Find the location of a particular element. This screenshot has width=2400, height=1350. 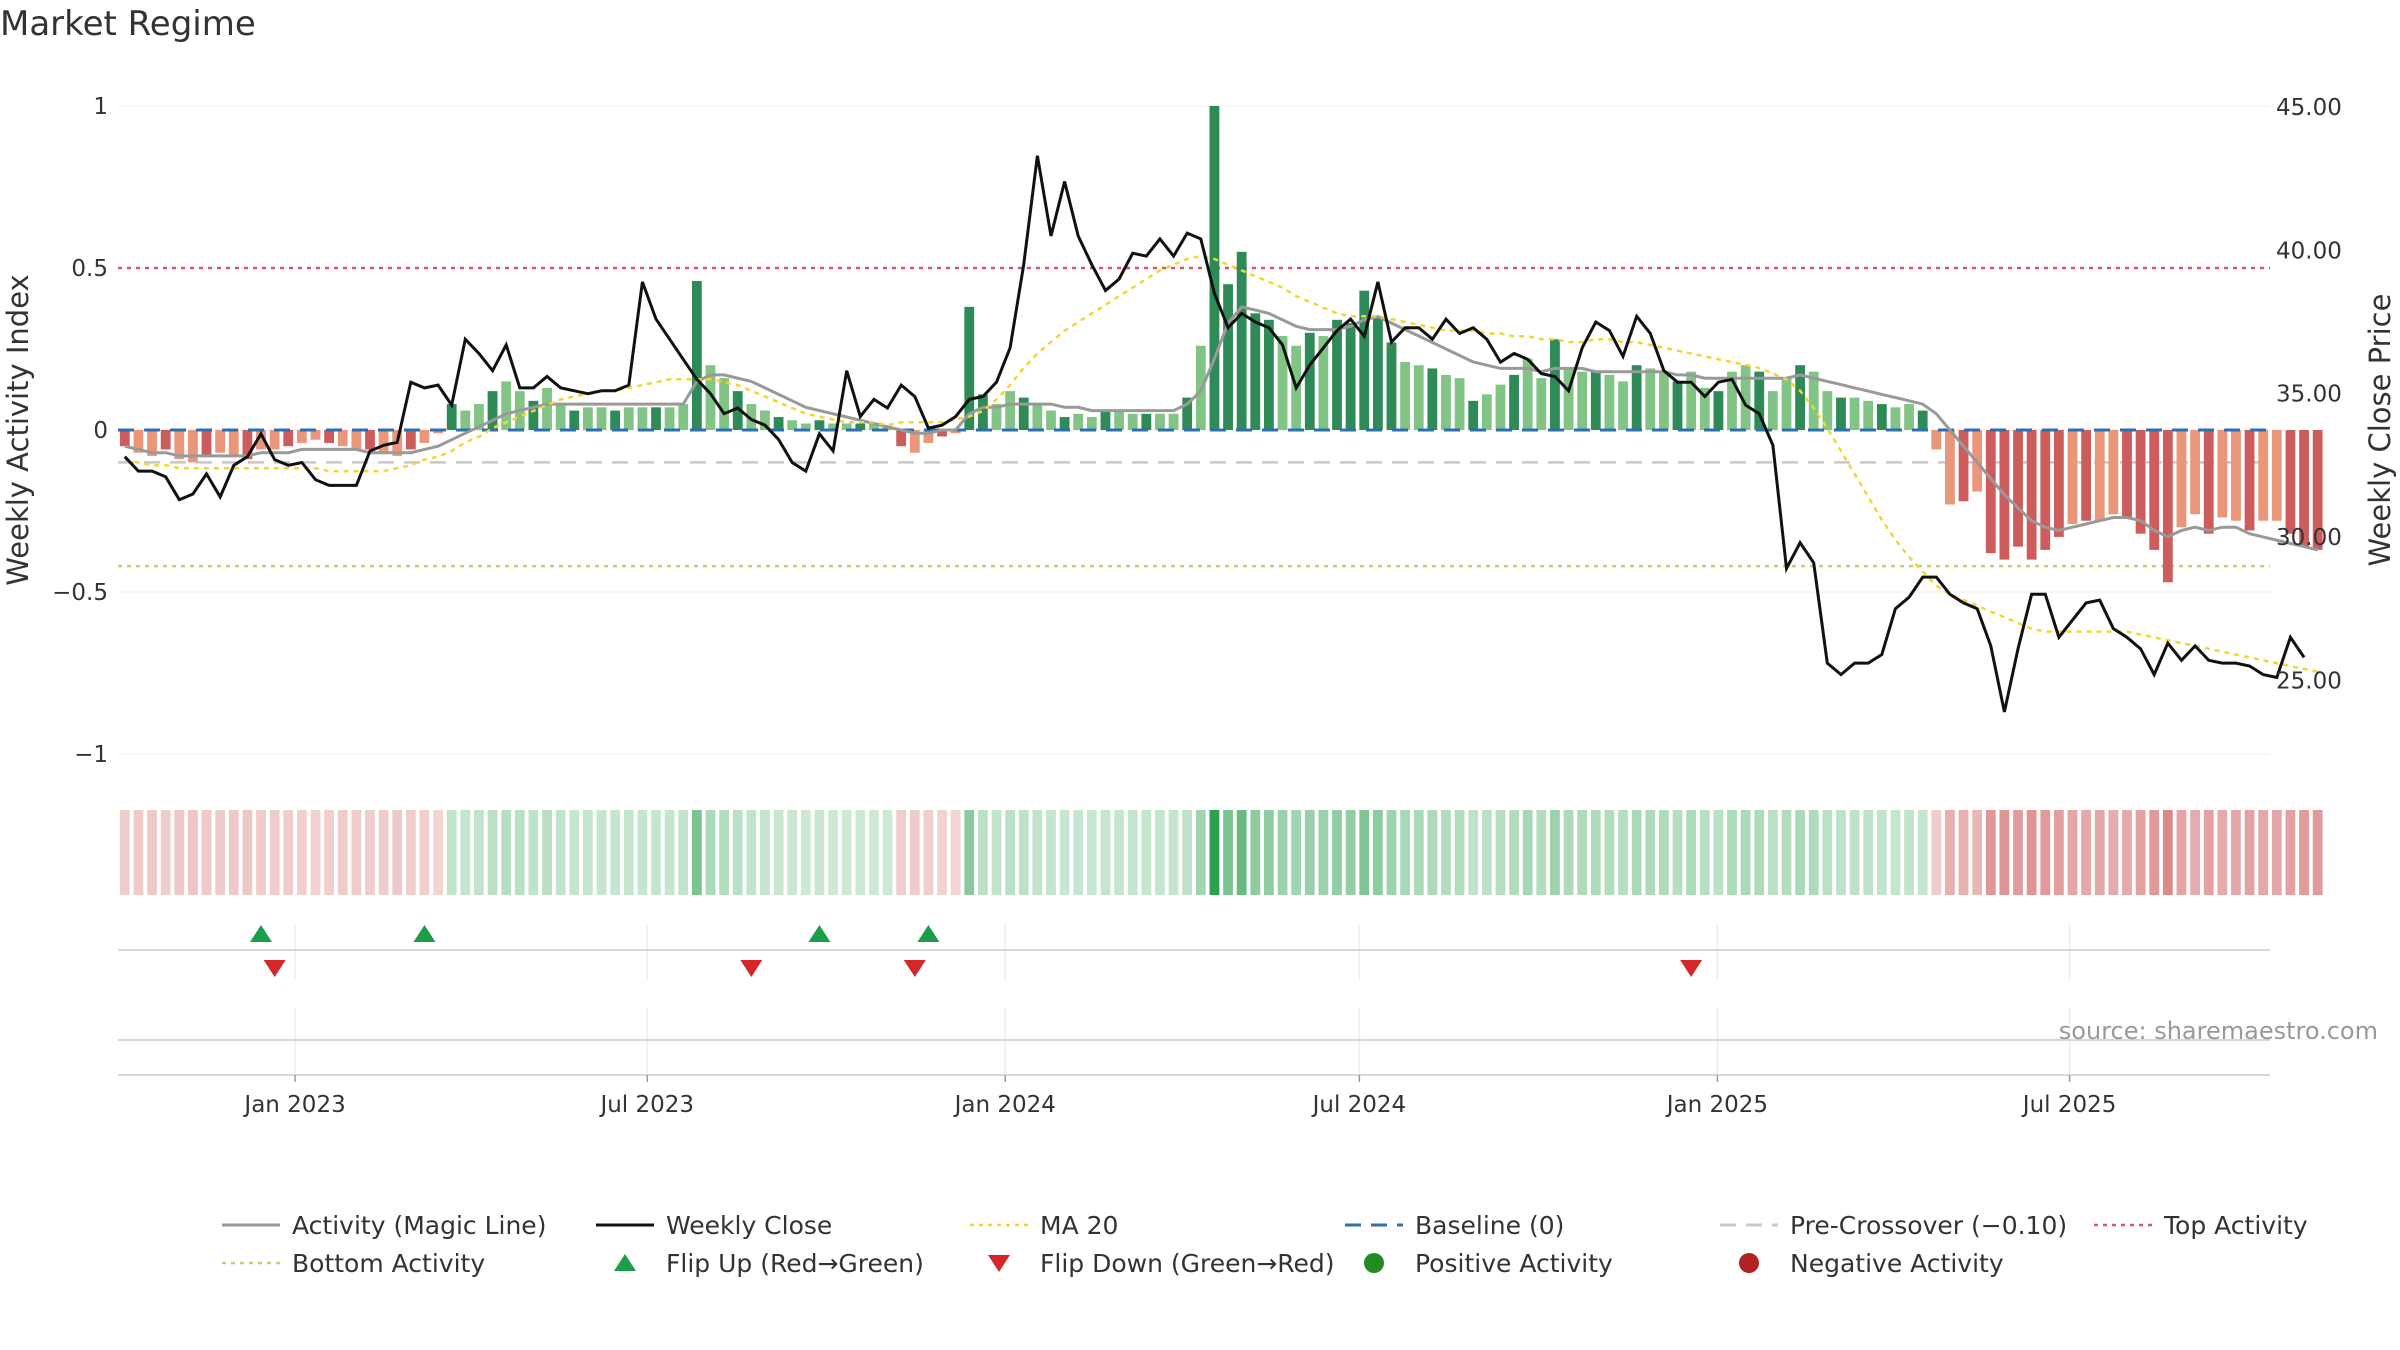

triangle-down-icon is located at coordinates (999, 1263).